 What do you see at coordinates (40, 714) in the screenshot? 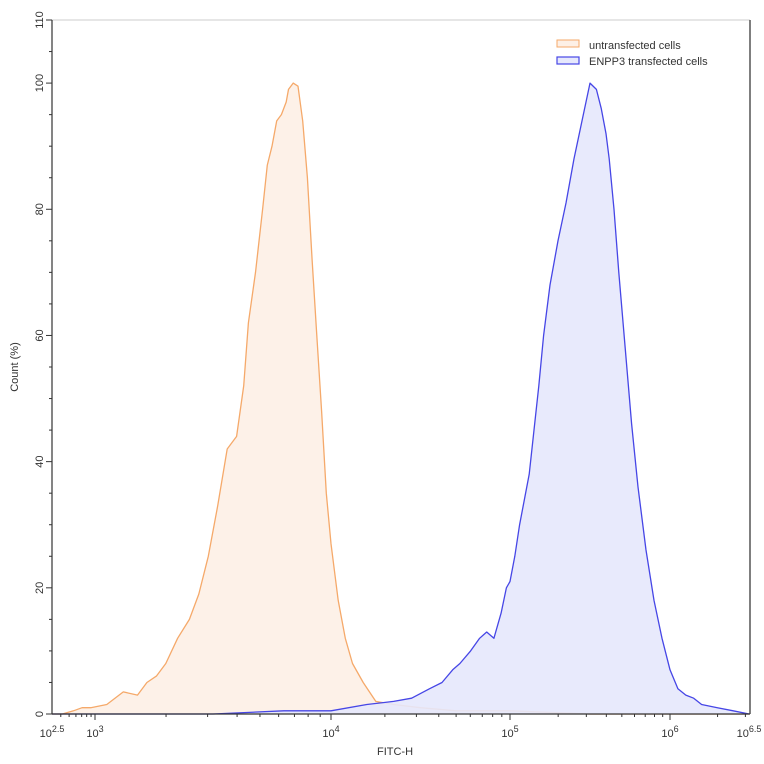
I see `y-tick-label: 0` at bounding box center [40, 714].